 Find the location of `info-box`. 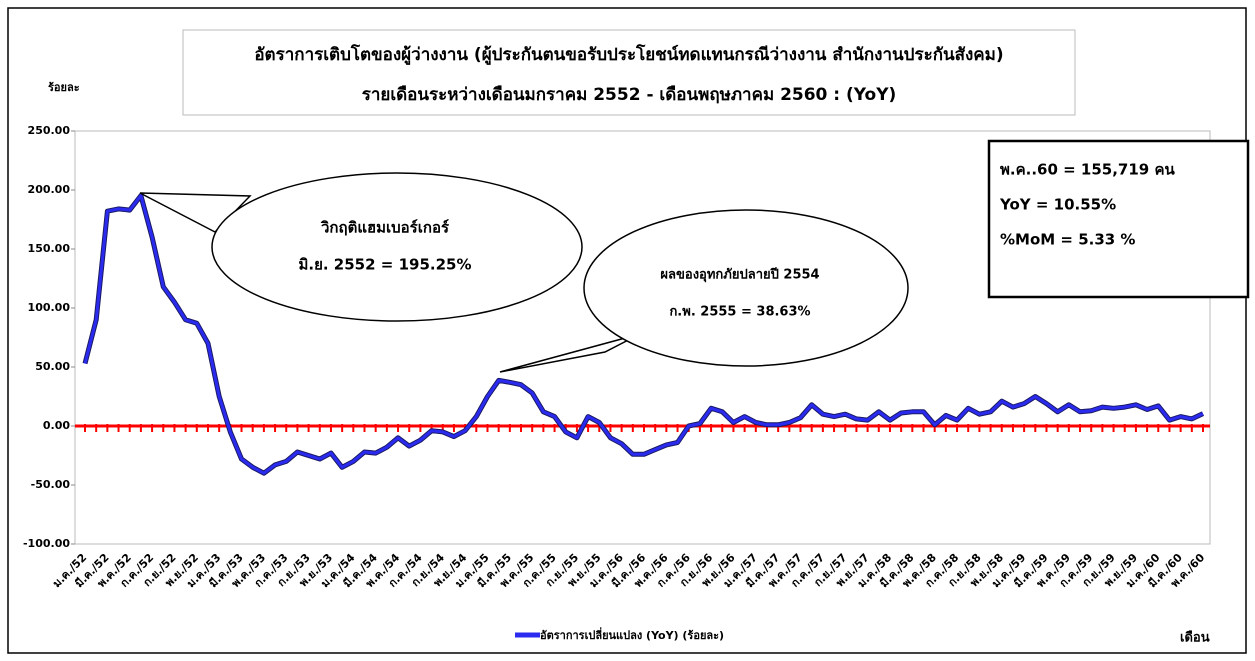

info-box is located at coordinates (1118, 219).